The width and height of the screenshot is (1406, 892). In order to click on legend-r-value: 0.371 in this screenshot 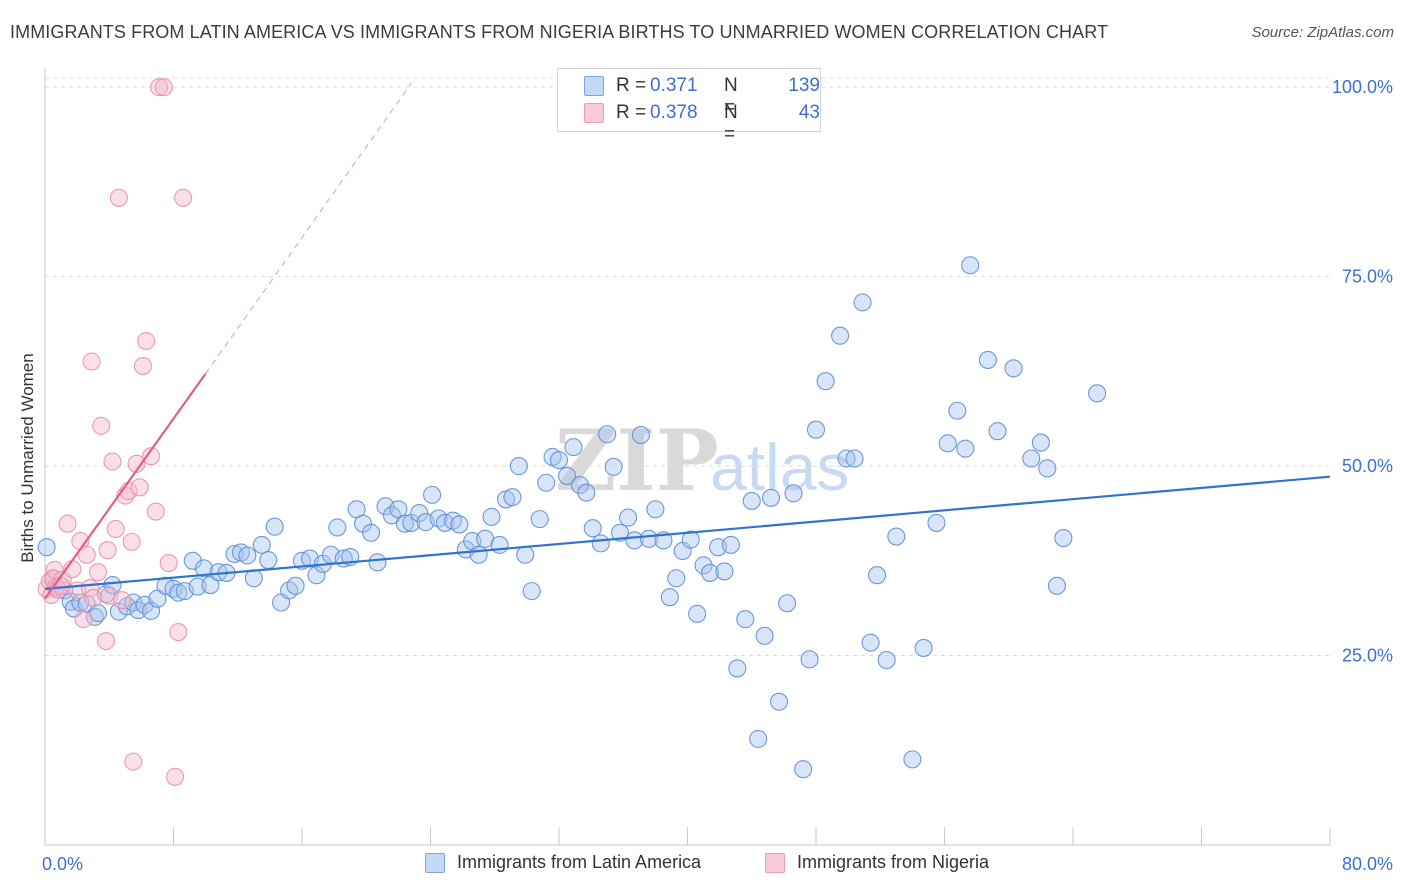, I will do `click(674, 85)`.